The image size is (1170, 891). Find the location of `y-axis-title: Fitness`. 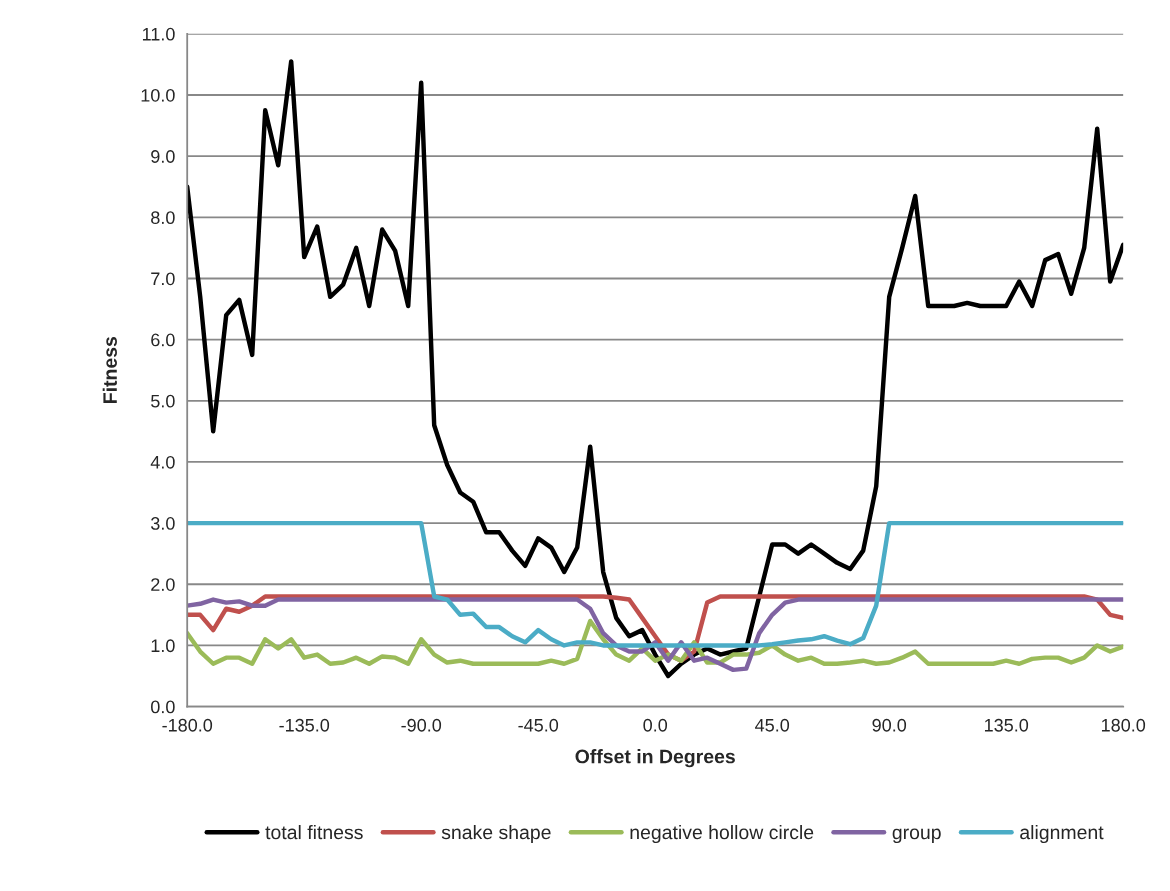

y-axis-title: Fitness is located at coordinates (109, 369).